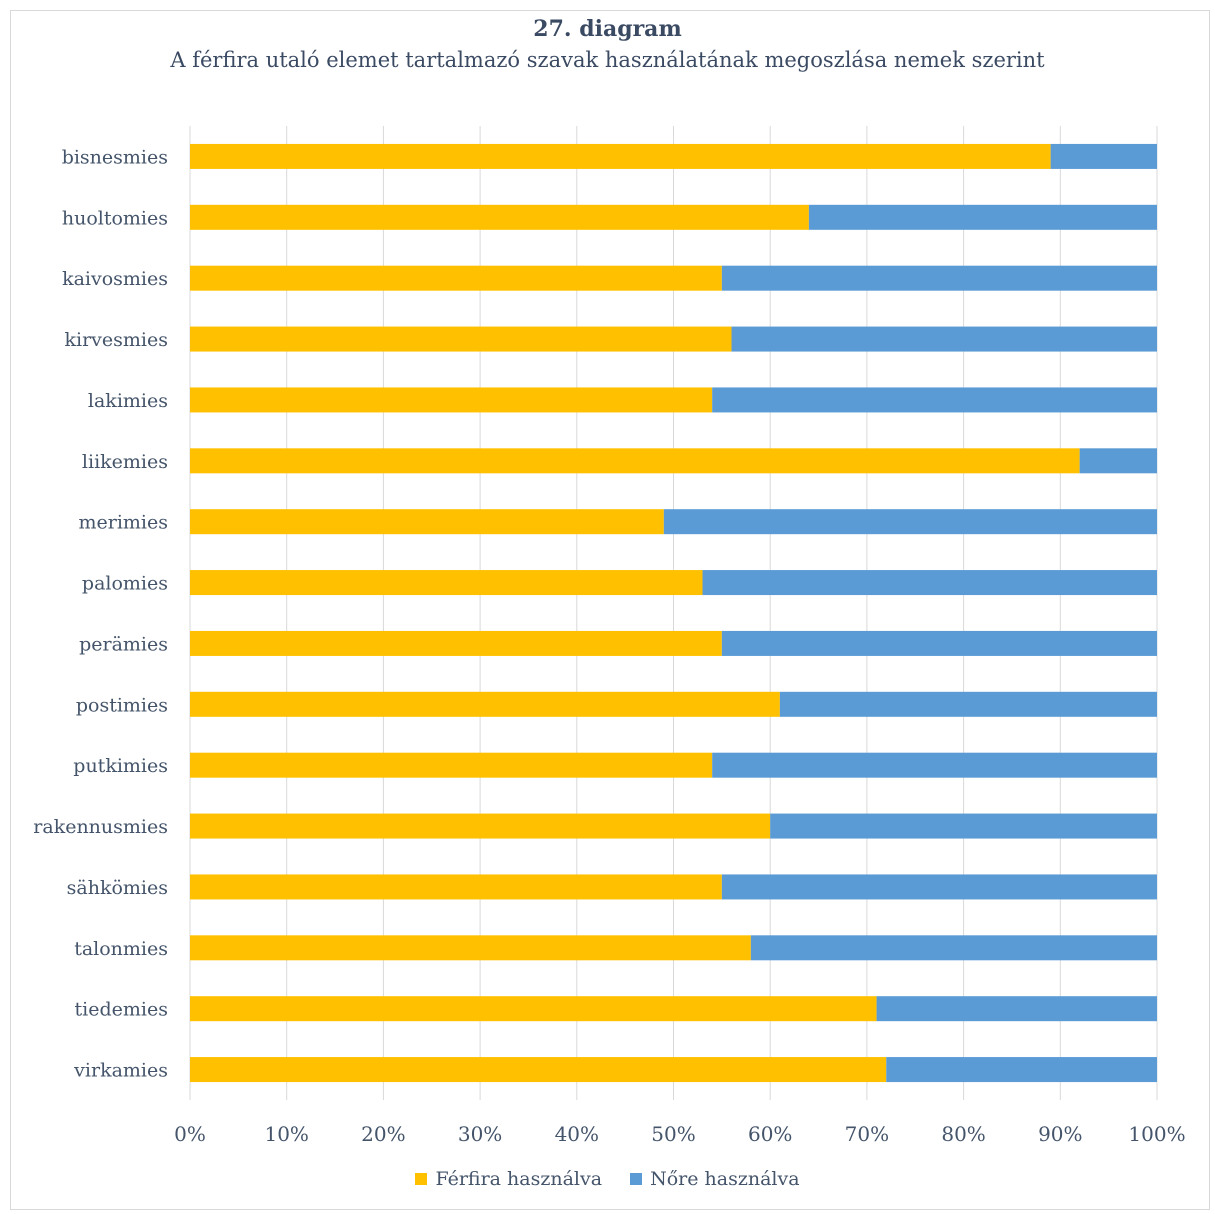  What do you see at coordinates (607, 1179) in the screenshot?
I see `legend: Férfira használva Nőre használva` at bounding box center [607, 1179].